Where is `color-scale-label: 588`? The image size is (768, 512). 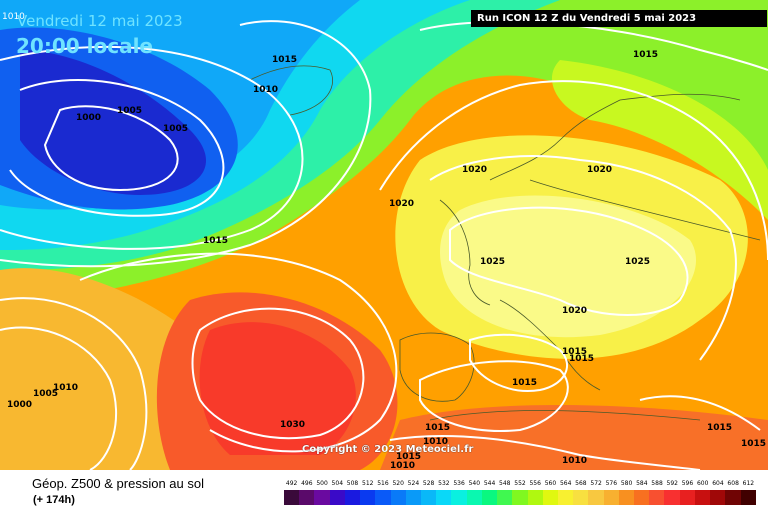
color-scale-label: 588 is located at coordinates (657, 483).